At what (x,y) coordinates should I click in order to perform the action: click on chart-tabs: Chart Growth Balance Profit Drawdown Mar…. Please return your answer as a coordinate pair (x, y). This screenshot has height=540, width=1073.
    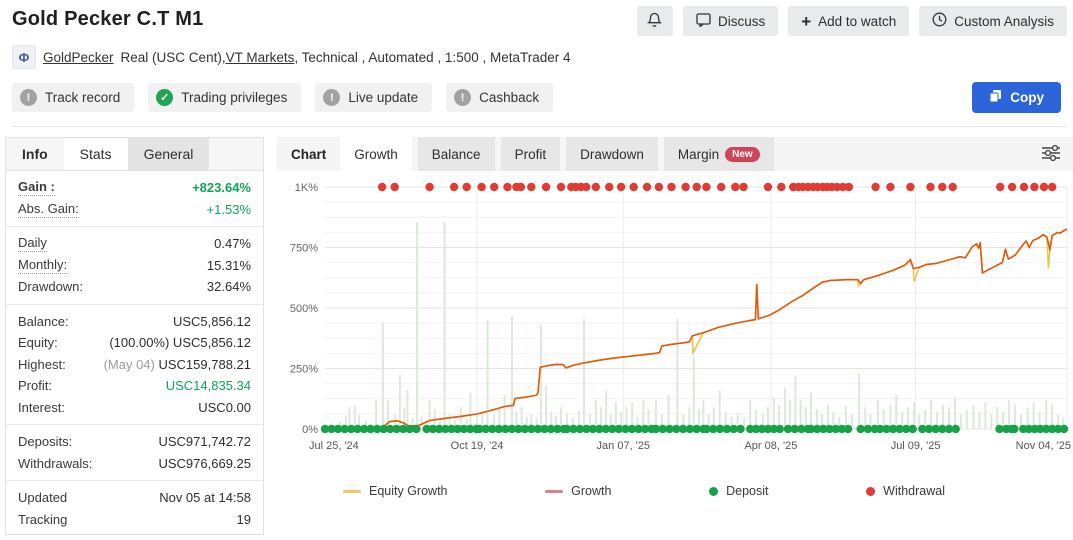
    Looking at the image, I should click on (675, 154).